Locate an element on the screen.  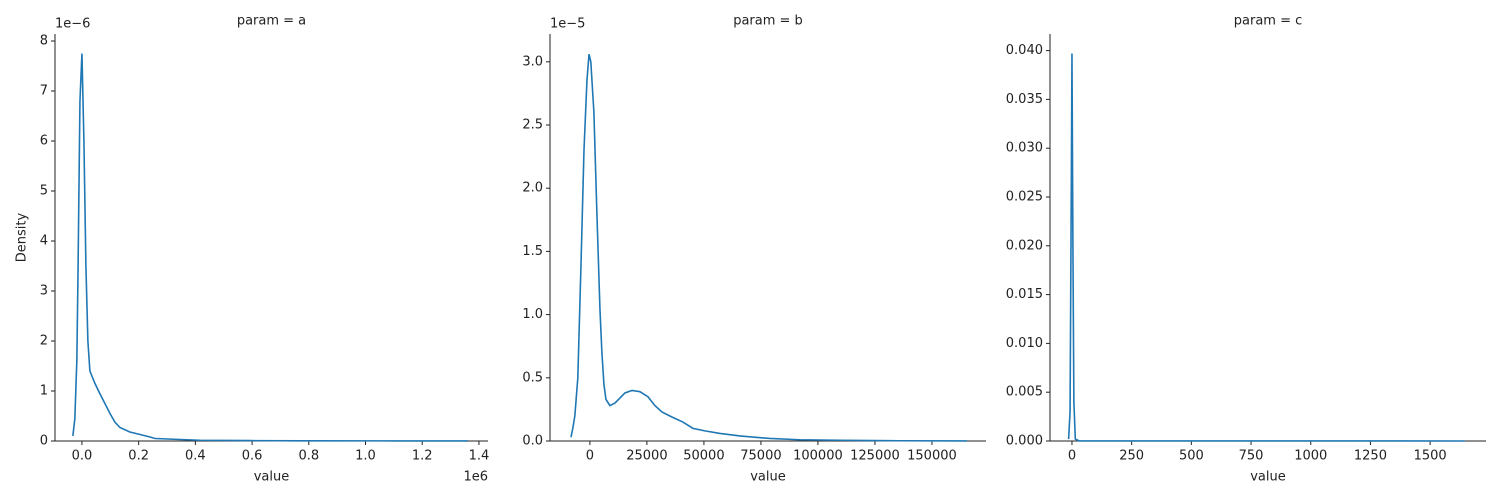
x-tick-label: 1.2 is located at coordinates (422, 456).